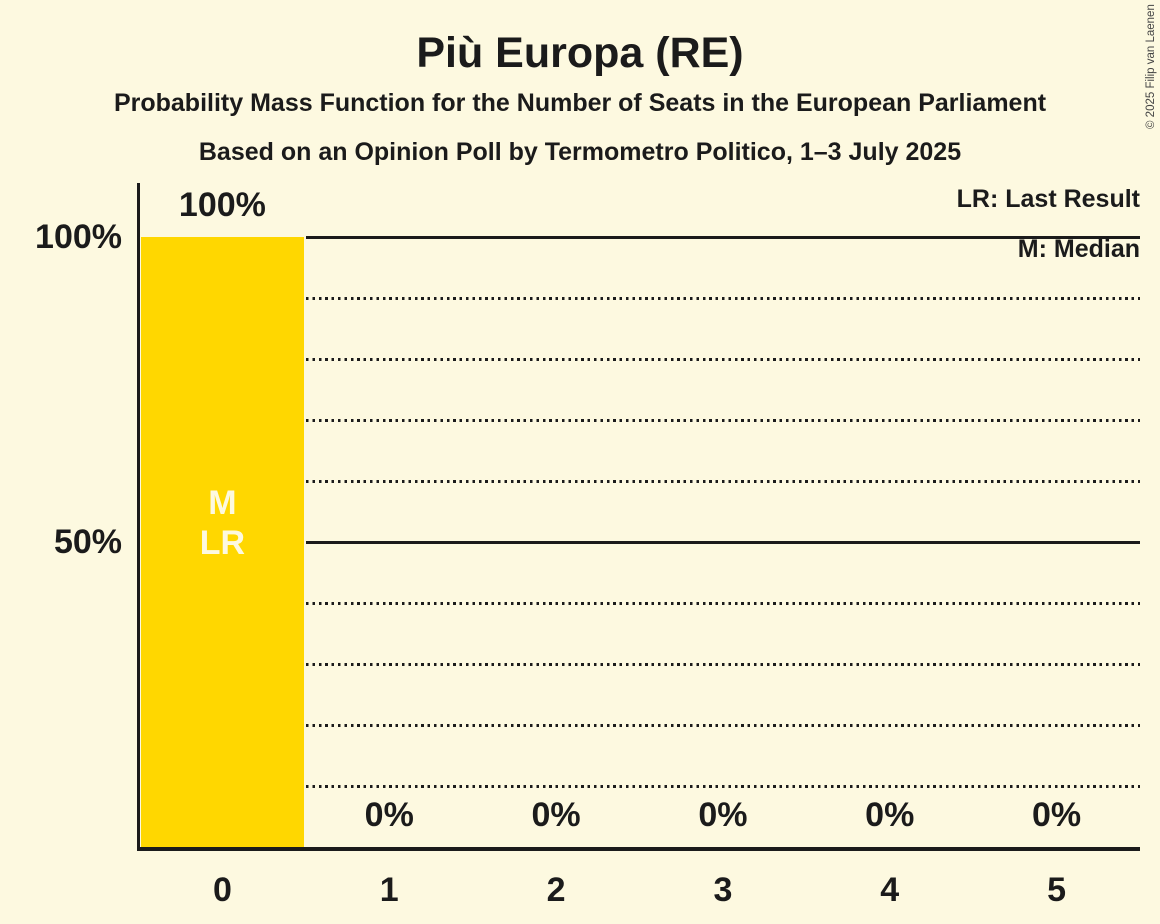 This screenshot has width=1160, height=924. I want to click on x-tick-0: 0, so click(222, 890).